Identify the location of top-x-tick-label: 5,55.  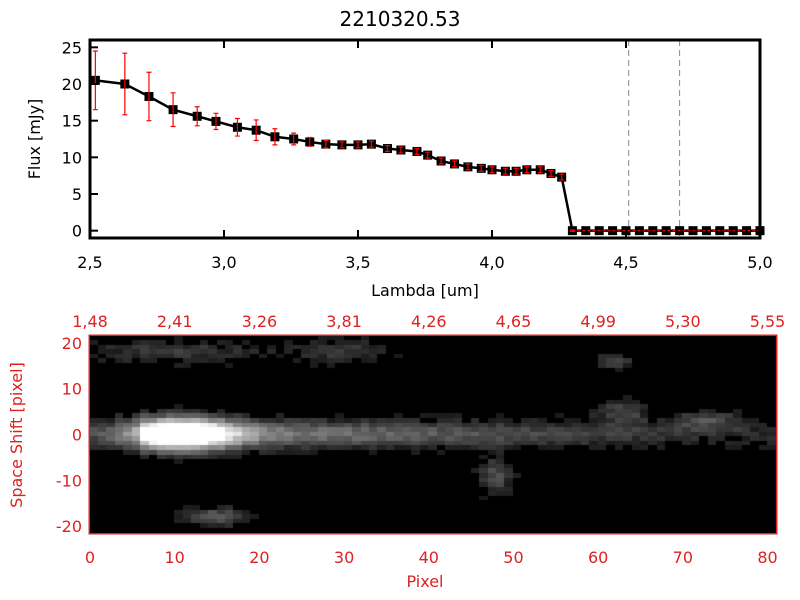
(768, 321).